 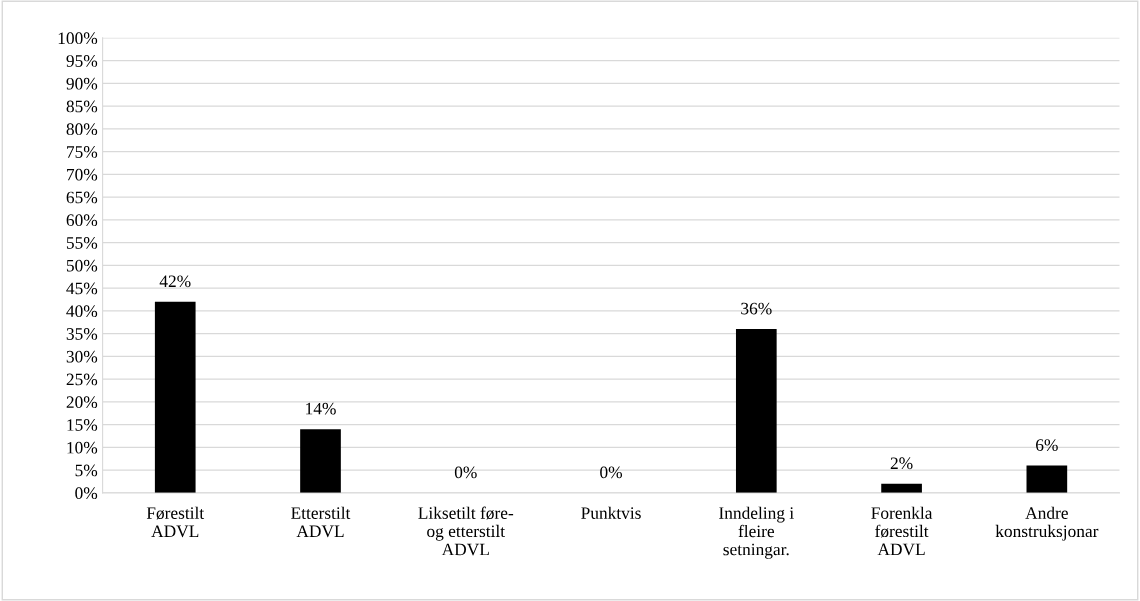 I want to click on y-tick-label: 90%, so click(x=82, y=83).